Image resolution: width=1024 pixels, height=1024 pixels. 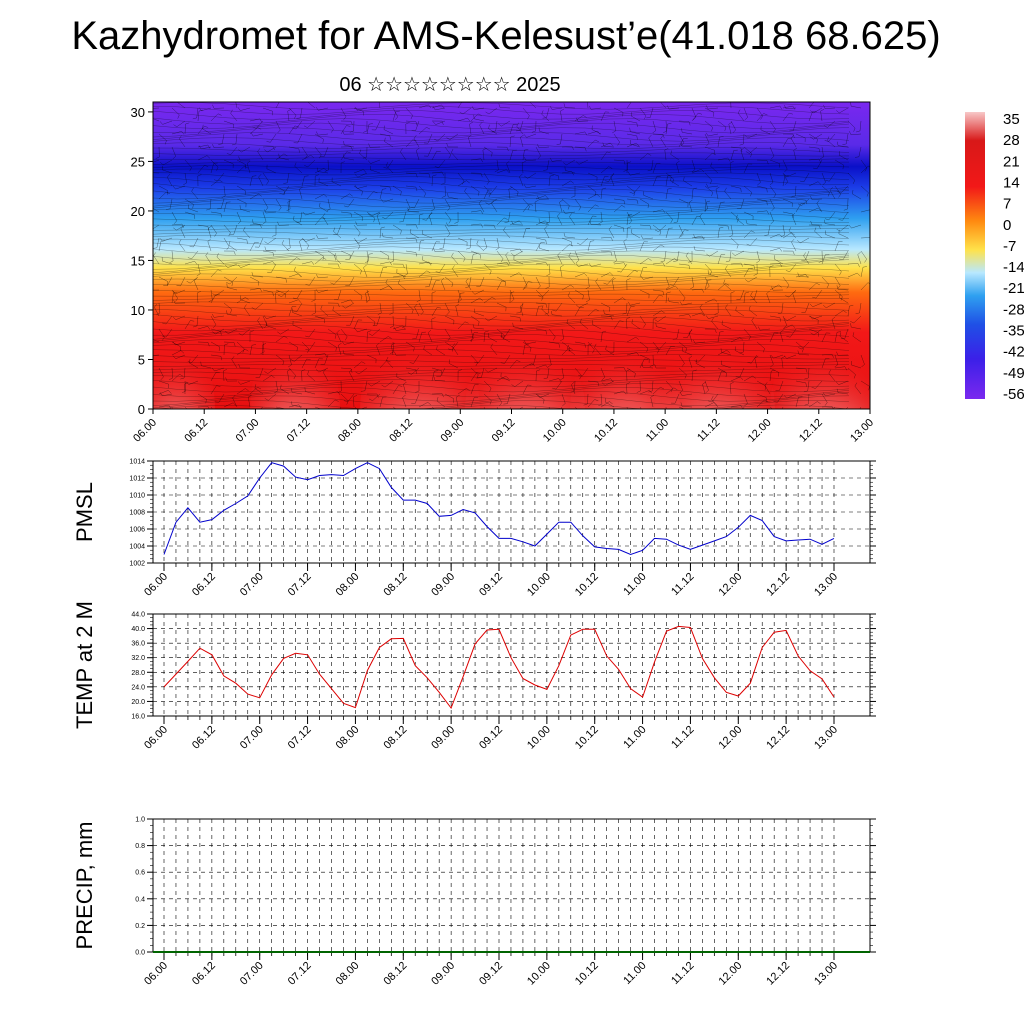 What do you see at coordinates (138, 310) in the screenshot?
I see `y-tick-label: 10` at bounding box center [138, 310].